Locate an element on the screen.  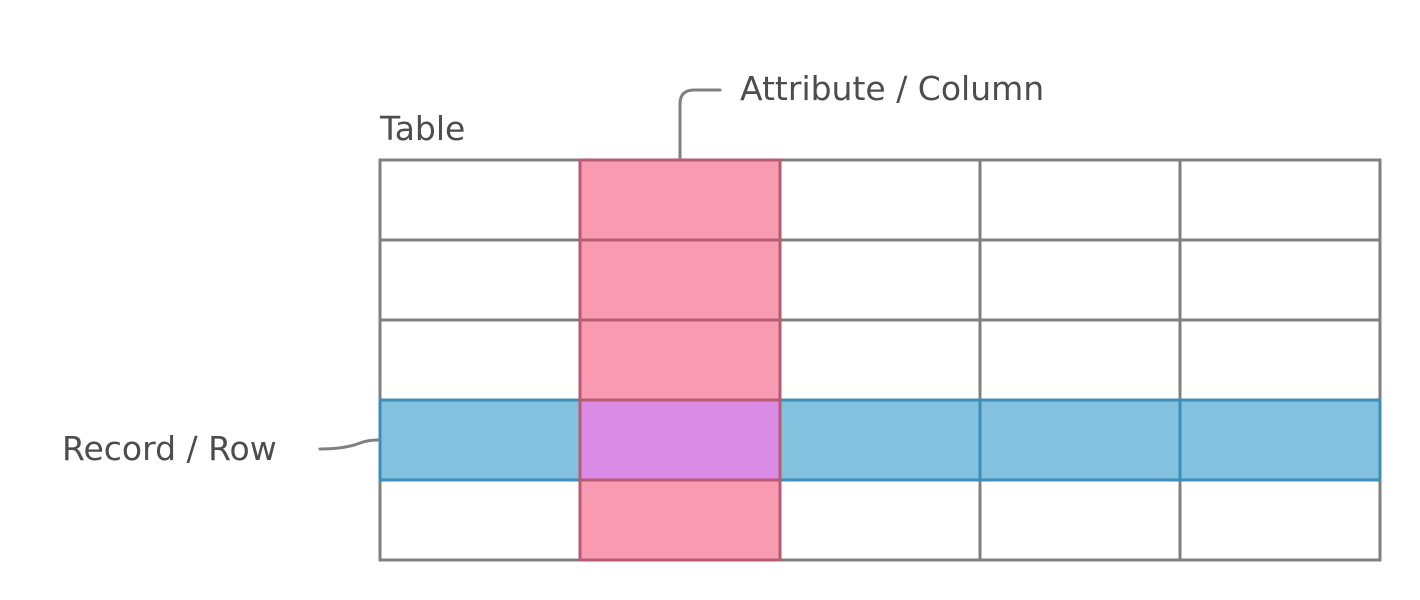
table-label: Table is located at coordinates (422, 128).